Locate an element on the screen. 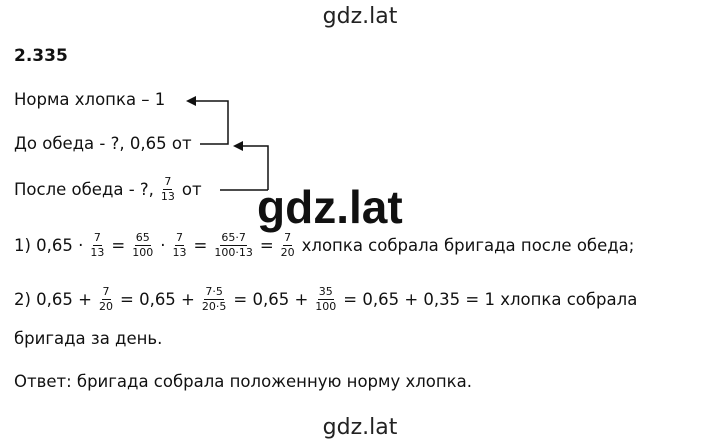 This screenshot has width=720, height=443. given-line: До обеда - ?, 0,65 от is located at coordinates (103, 143).